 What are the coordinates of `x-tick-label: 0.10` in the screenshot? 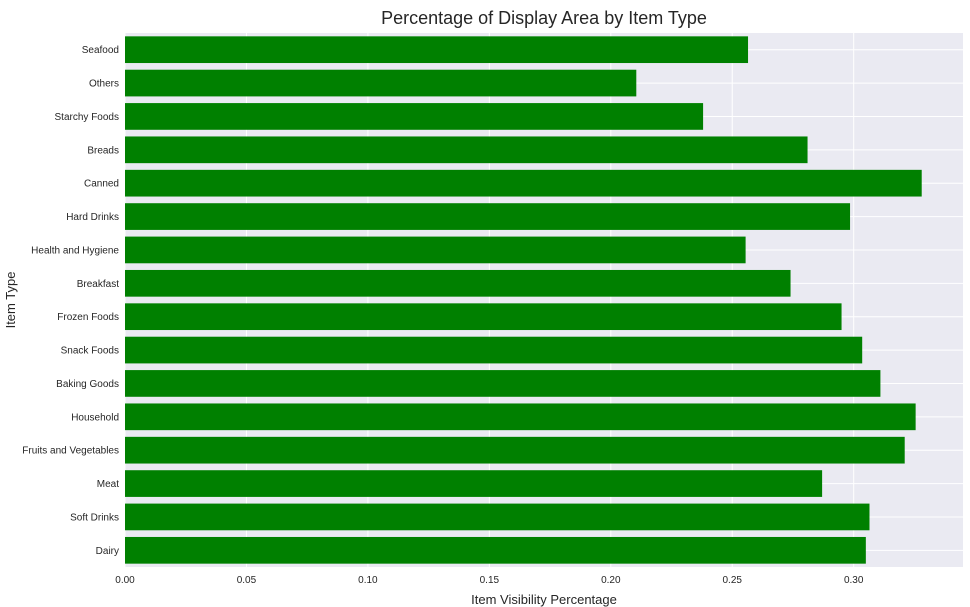 It's located at (368, 580).